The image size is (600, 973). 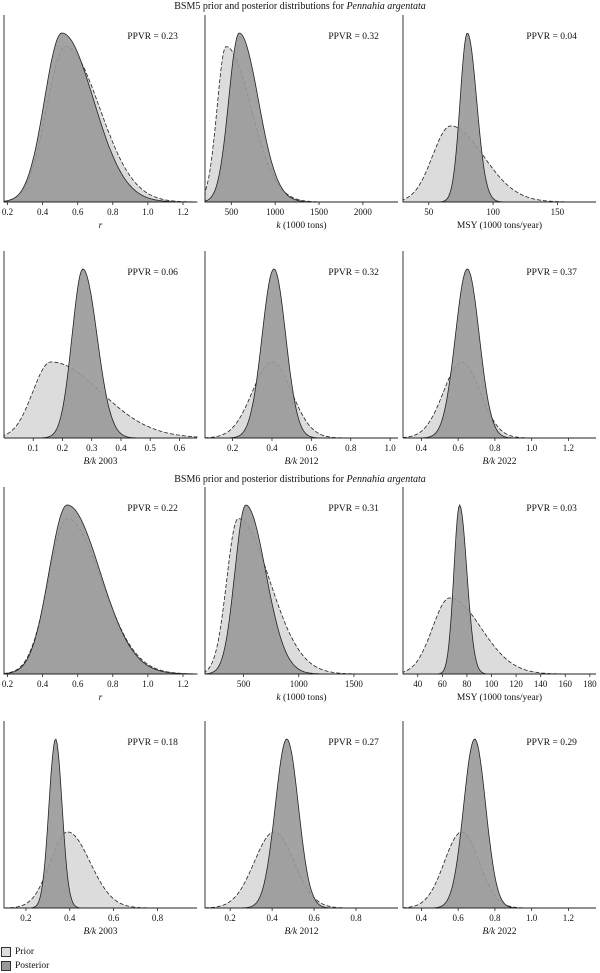 What do you see at coordinates (541, 684) in the screenshot?
I see `x-tick-label: 140` at bounding box center [541, 684].